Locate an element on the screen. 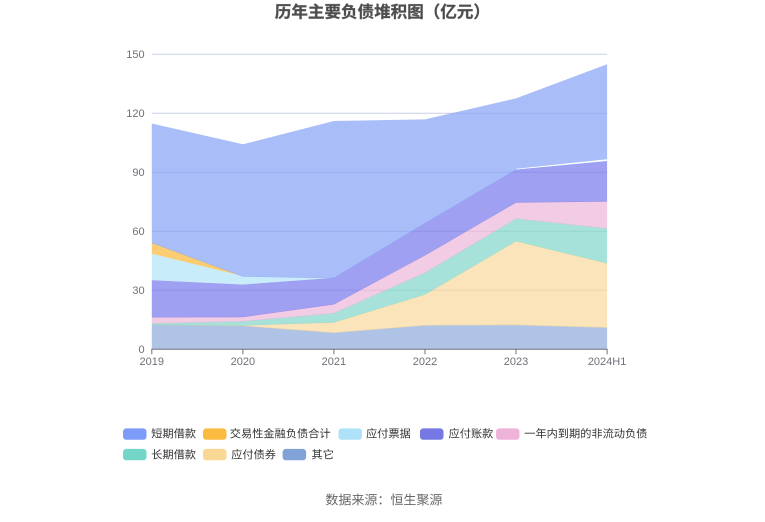 The height and width of the screenshot is (522, 765). svg-text: 2024H1 is located at coordinates (607, 362).